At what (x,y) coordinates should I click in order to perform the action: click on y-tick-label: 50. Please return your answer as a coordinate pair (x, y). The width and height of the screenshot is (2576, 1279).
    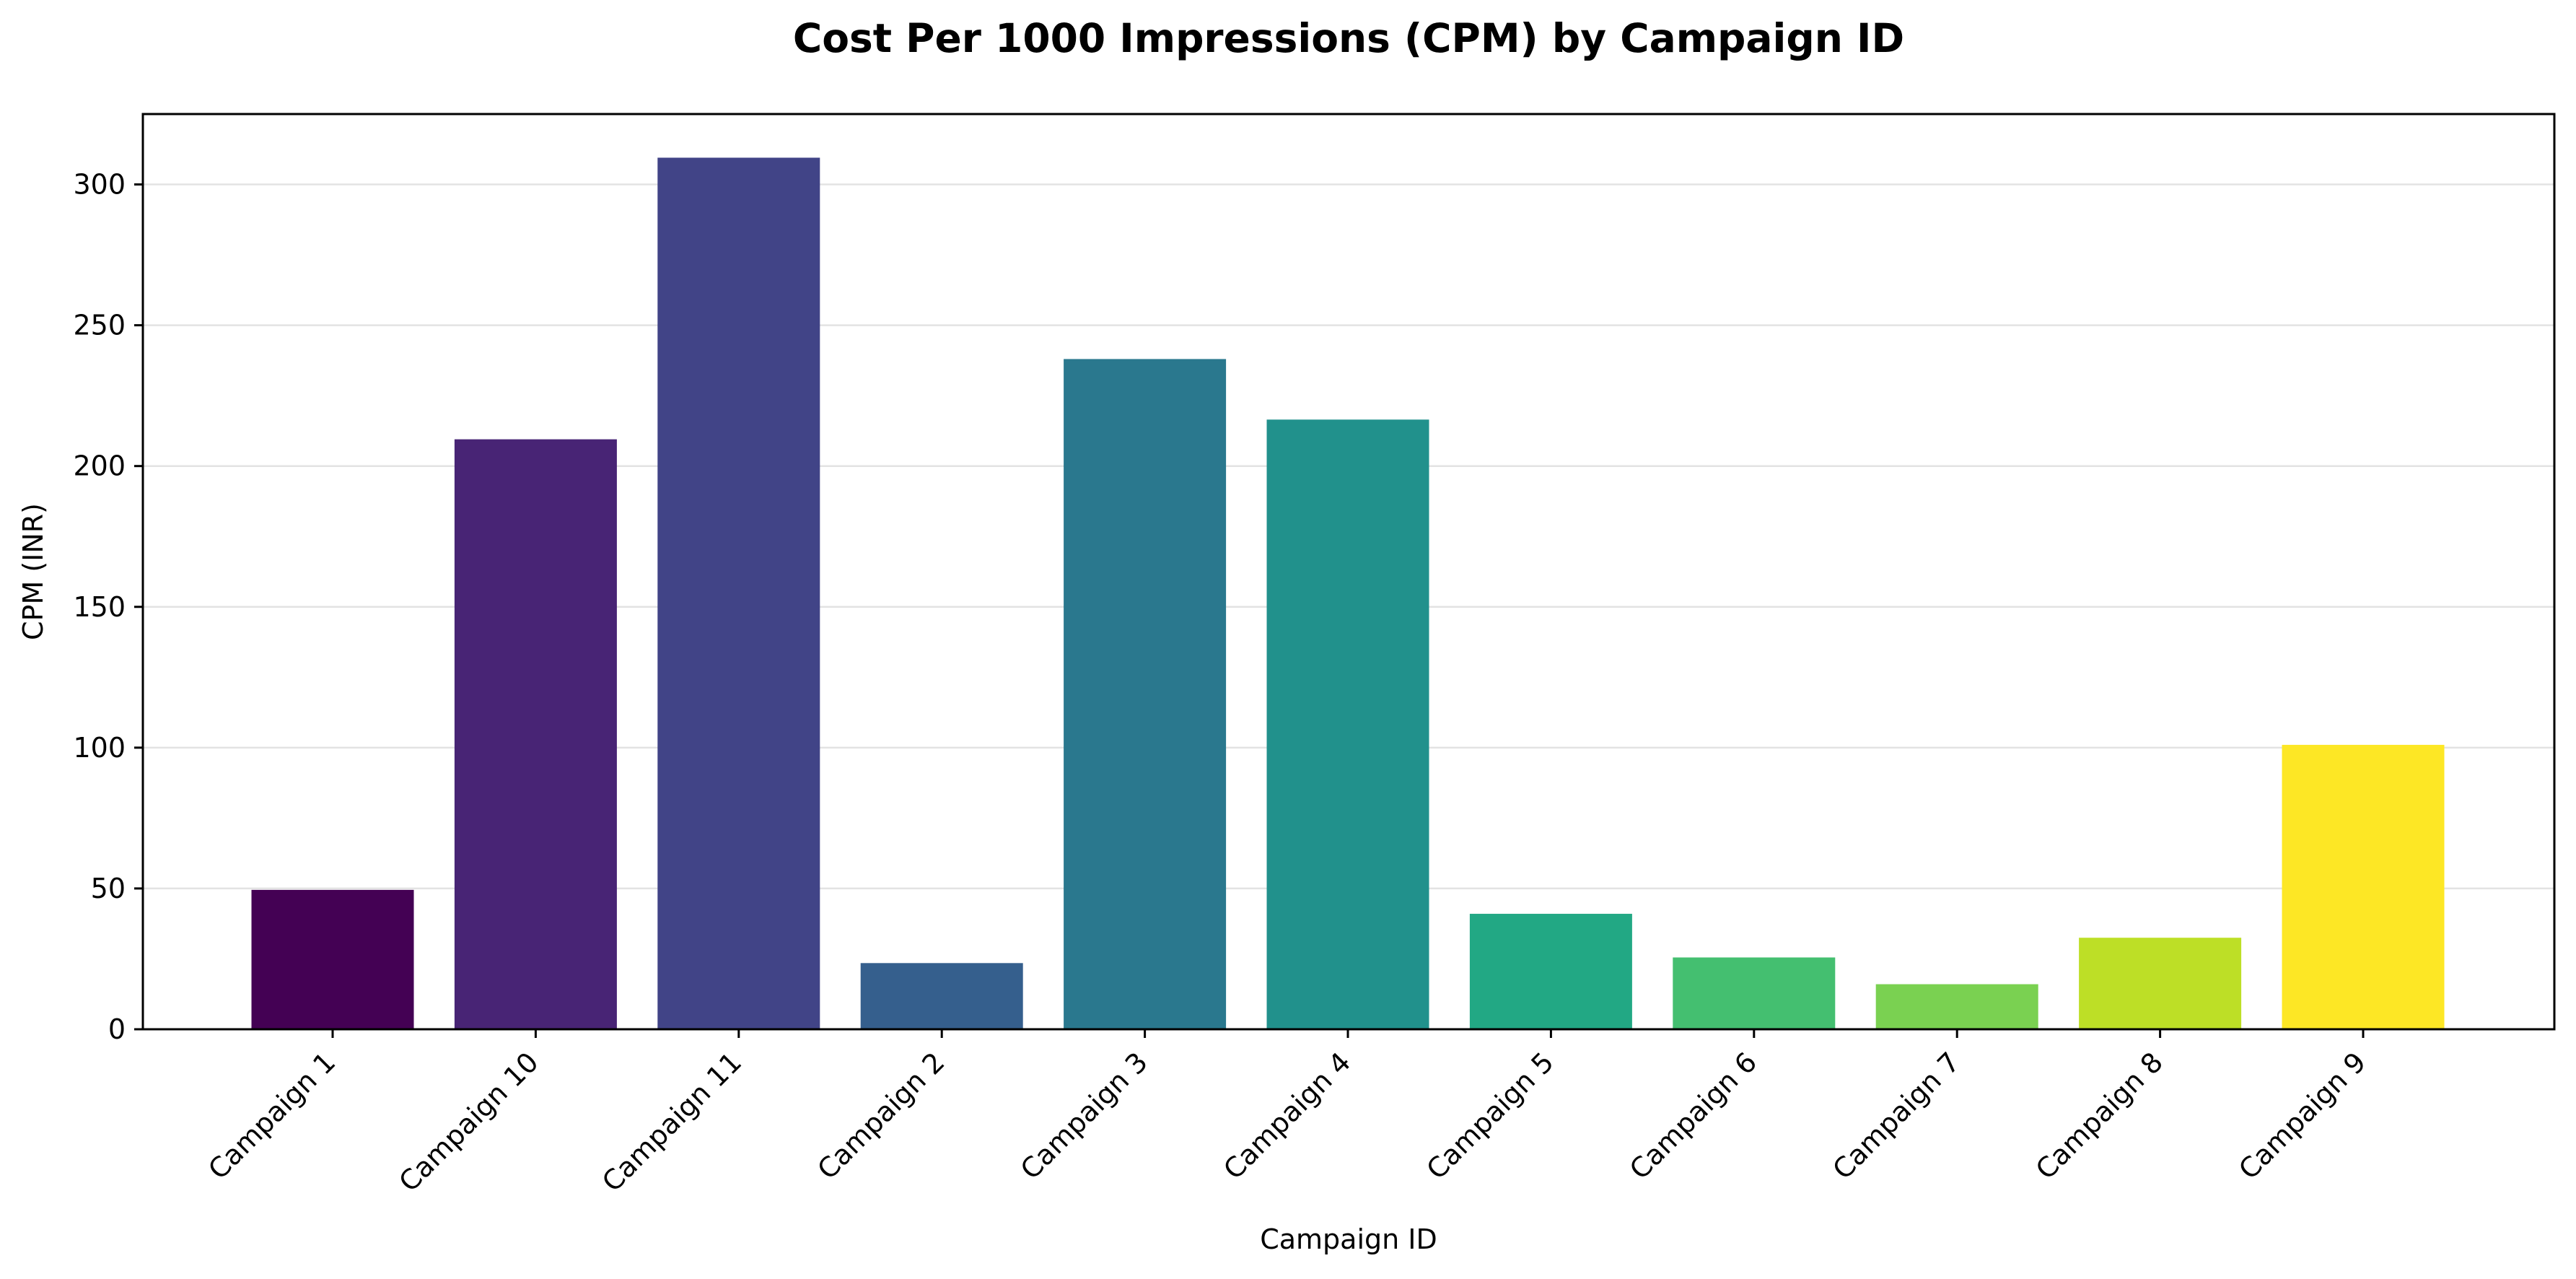
    Looking at the image, I should click on (108, 888).